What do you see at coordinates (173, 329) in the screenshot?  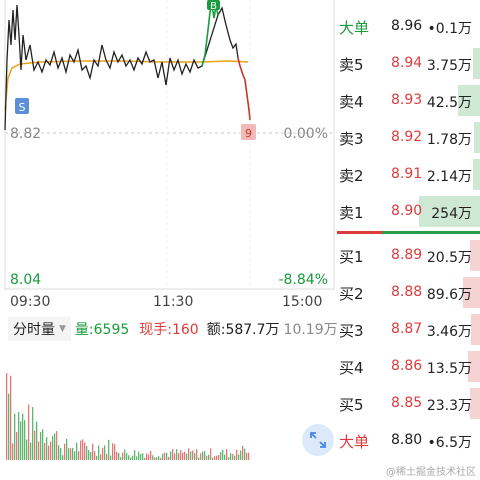 I see `volume-header: 分时量 ▼ 量:6595 现手:160 额:587.7万 10.19万` at bounding box center [173, 329].